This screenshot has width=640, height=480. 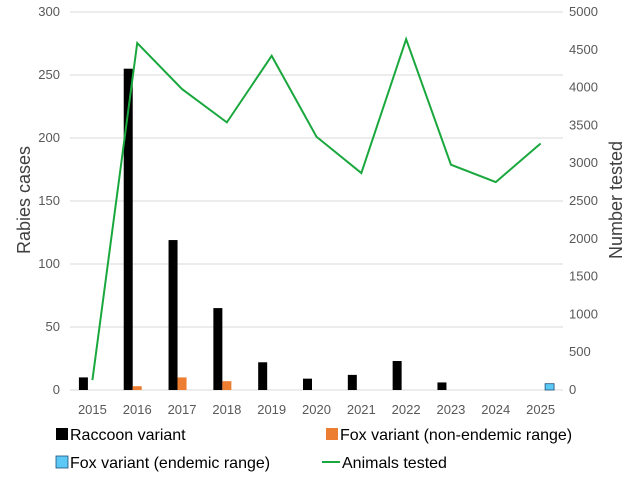 What do you see at coordinates (49, 137) in the screenshot?
I see `y-tick-label: 200` at bounding box center [49, 137].